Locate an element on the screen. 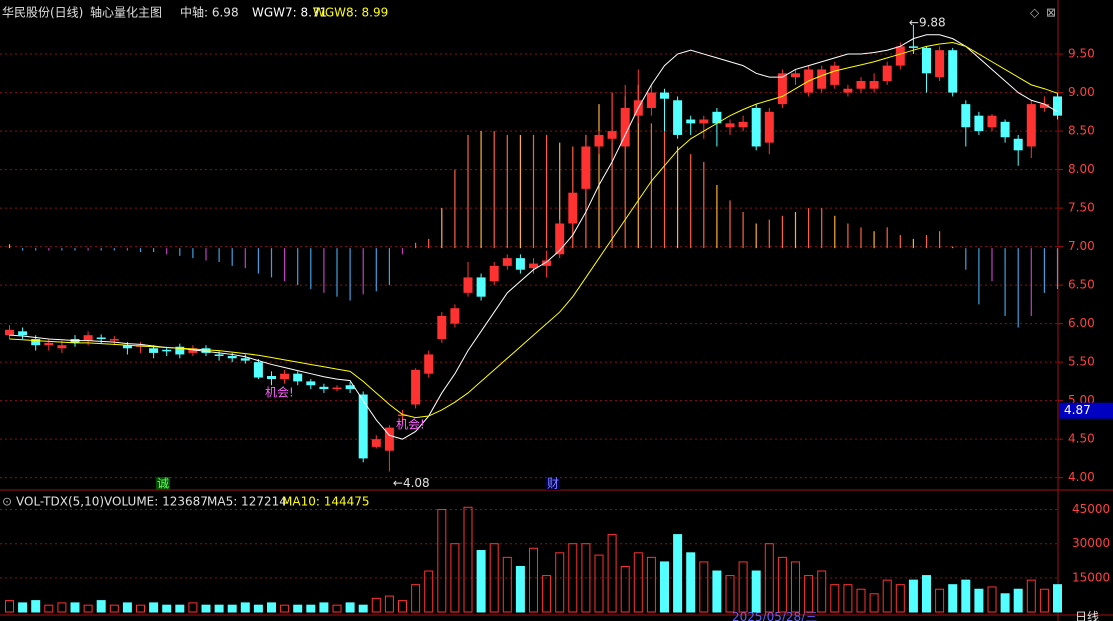 This screenshot has height=621, width=1113. annotation: 机会! is located at coordinates (410, 425).